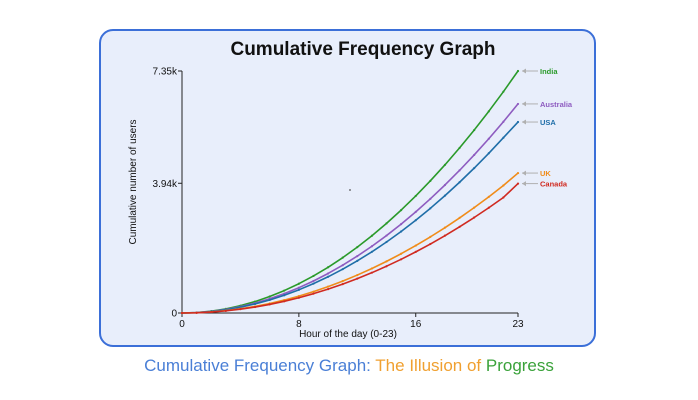 The width and height of the screenshot is (698, 400). Describe the element at coordinates (519, 365) in the screenshot. I see `caption-part-3: Progress` at that location.